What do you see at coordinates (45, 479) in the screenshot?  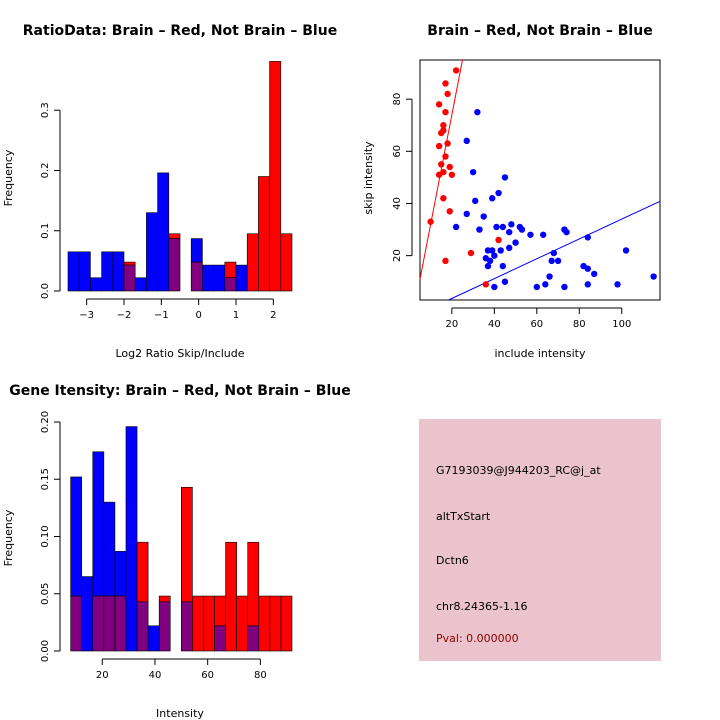 I see `y-tick-label: 0.15` at bounding box center [45, 479].